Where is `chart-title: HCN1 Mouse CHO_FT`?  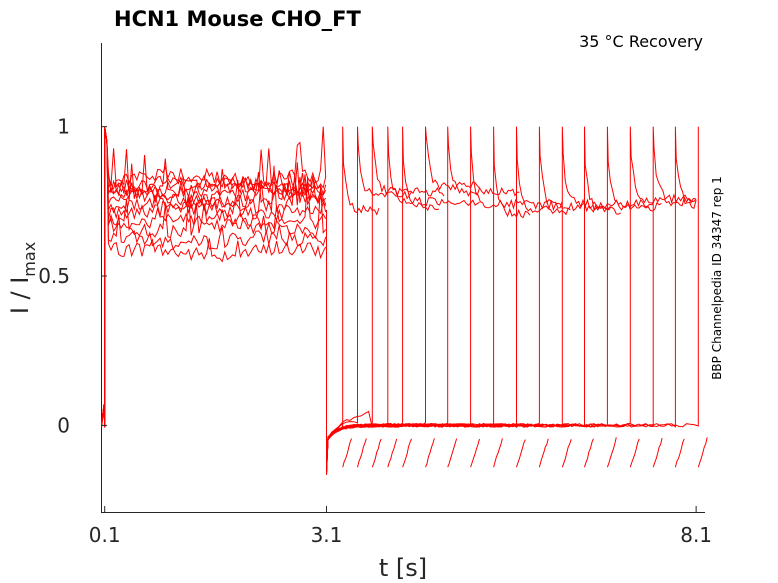 chart-title: HCN1 Mouse CHO_FT is located at coordinates (237, 19).